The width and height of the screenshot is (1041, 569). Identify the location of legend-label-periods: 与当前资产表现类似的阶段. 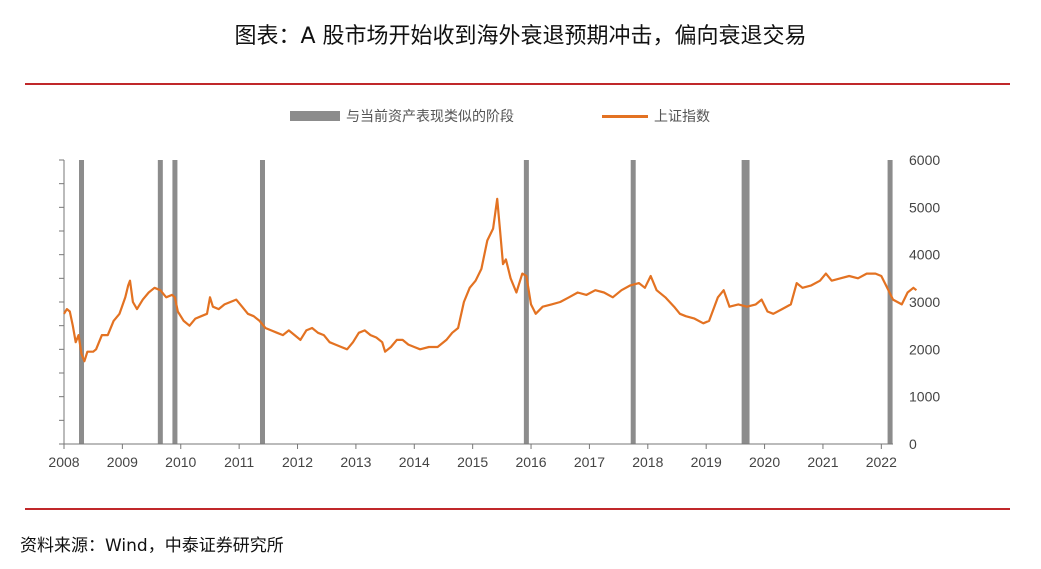
(430, 117).